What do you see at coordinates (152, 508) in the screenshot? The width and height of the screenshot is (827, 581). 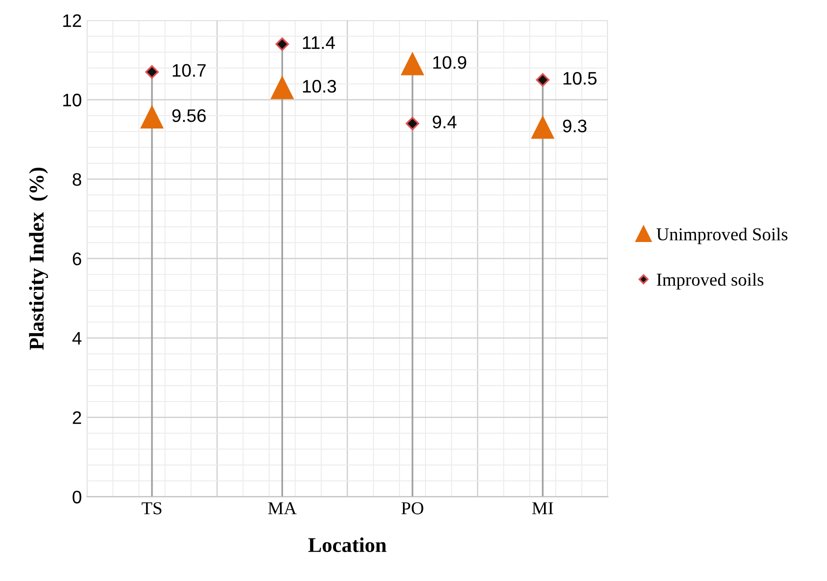 I see `x-tick-label: TS` at bounding box center [152, 508].